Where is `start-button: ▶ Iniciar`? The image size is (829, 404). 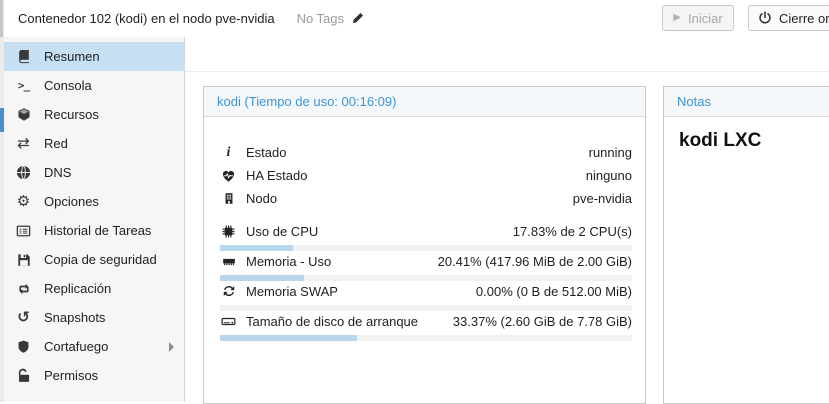 start-button: ▶ Iniciar is located at coordinates (698, 18).